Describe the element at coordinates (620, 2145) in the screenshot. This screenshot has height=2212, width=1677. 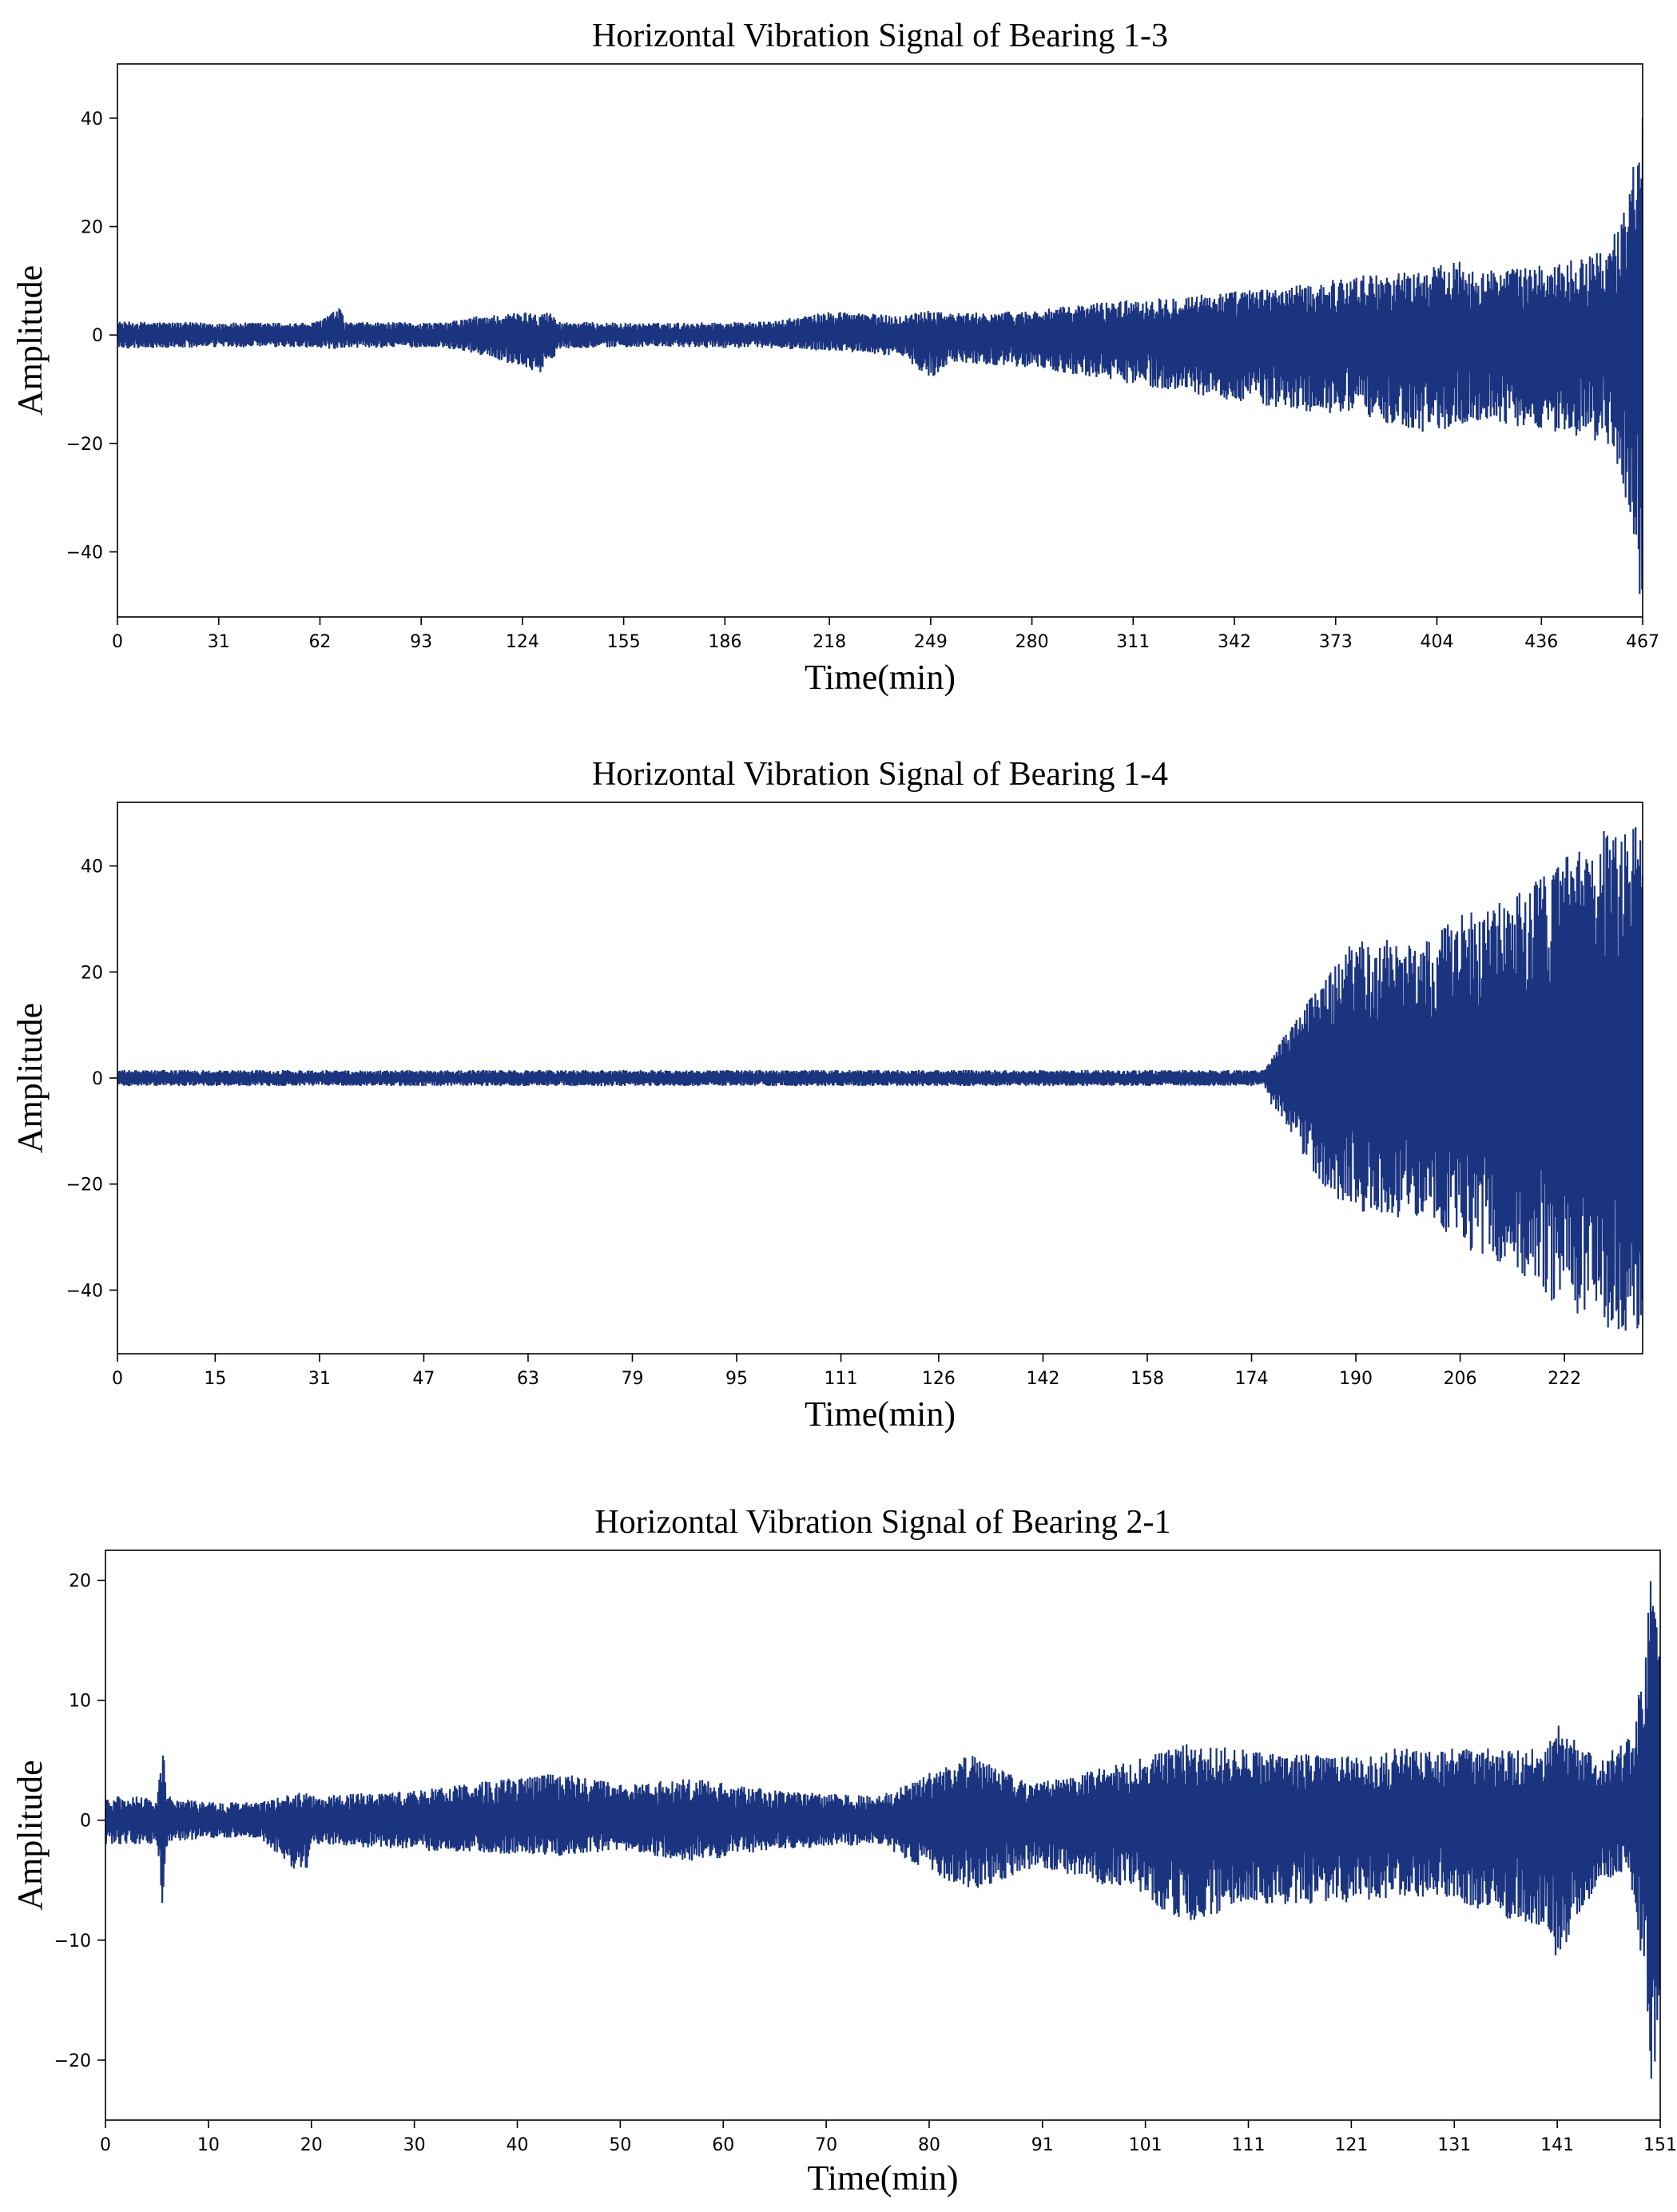
I see `x-tick-label-50: 50` at that location.